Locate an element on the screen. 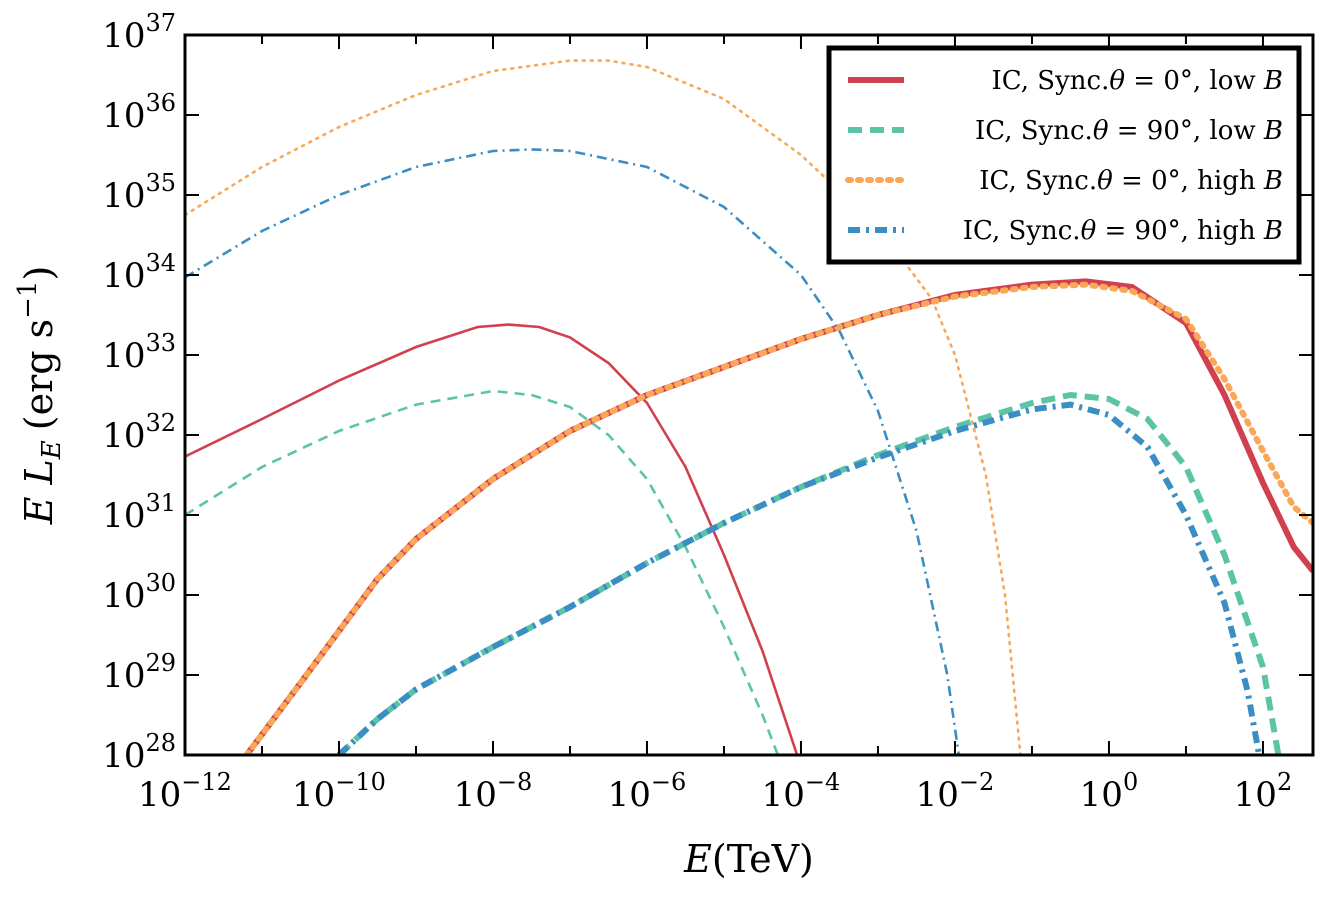  y-tick-label: 1035 is located at coordinates (139, 192).